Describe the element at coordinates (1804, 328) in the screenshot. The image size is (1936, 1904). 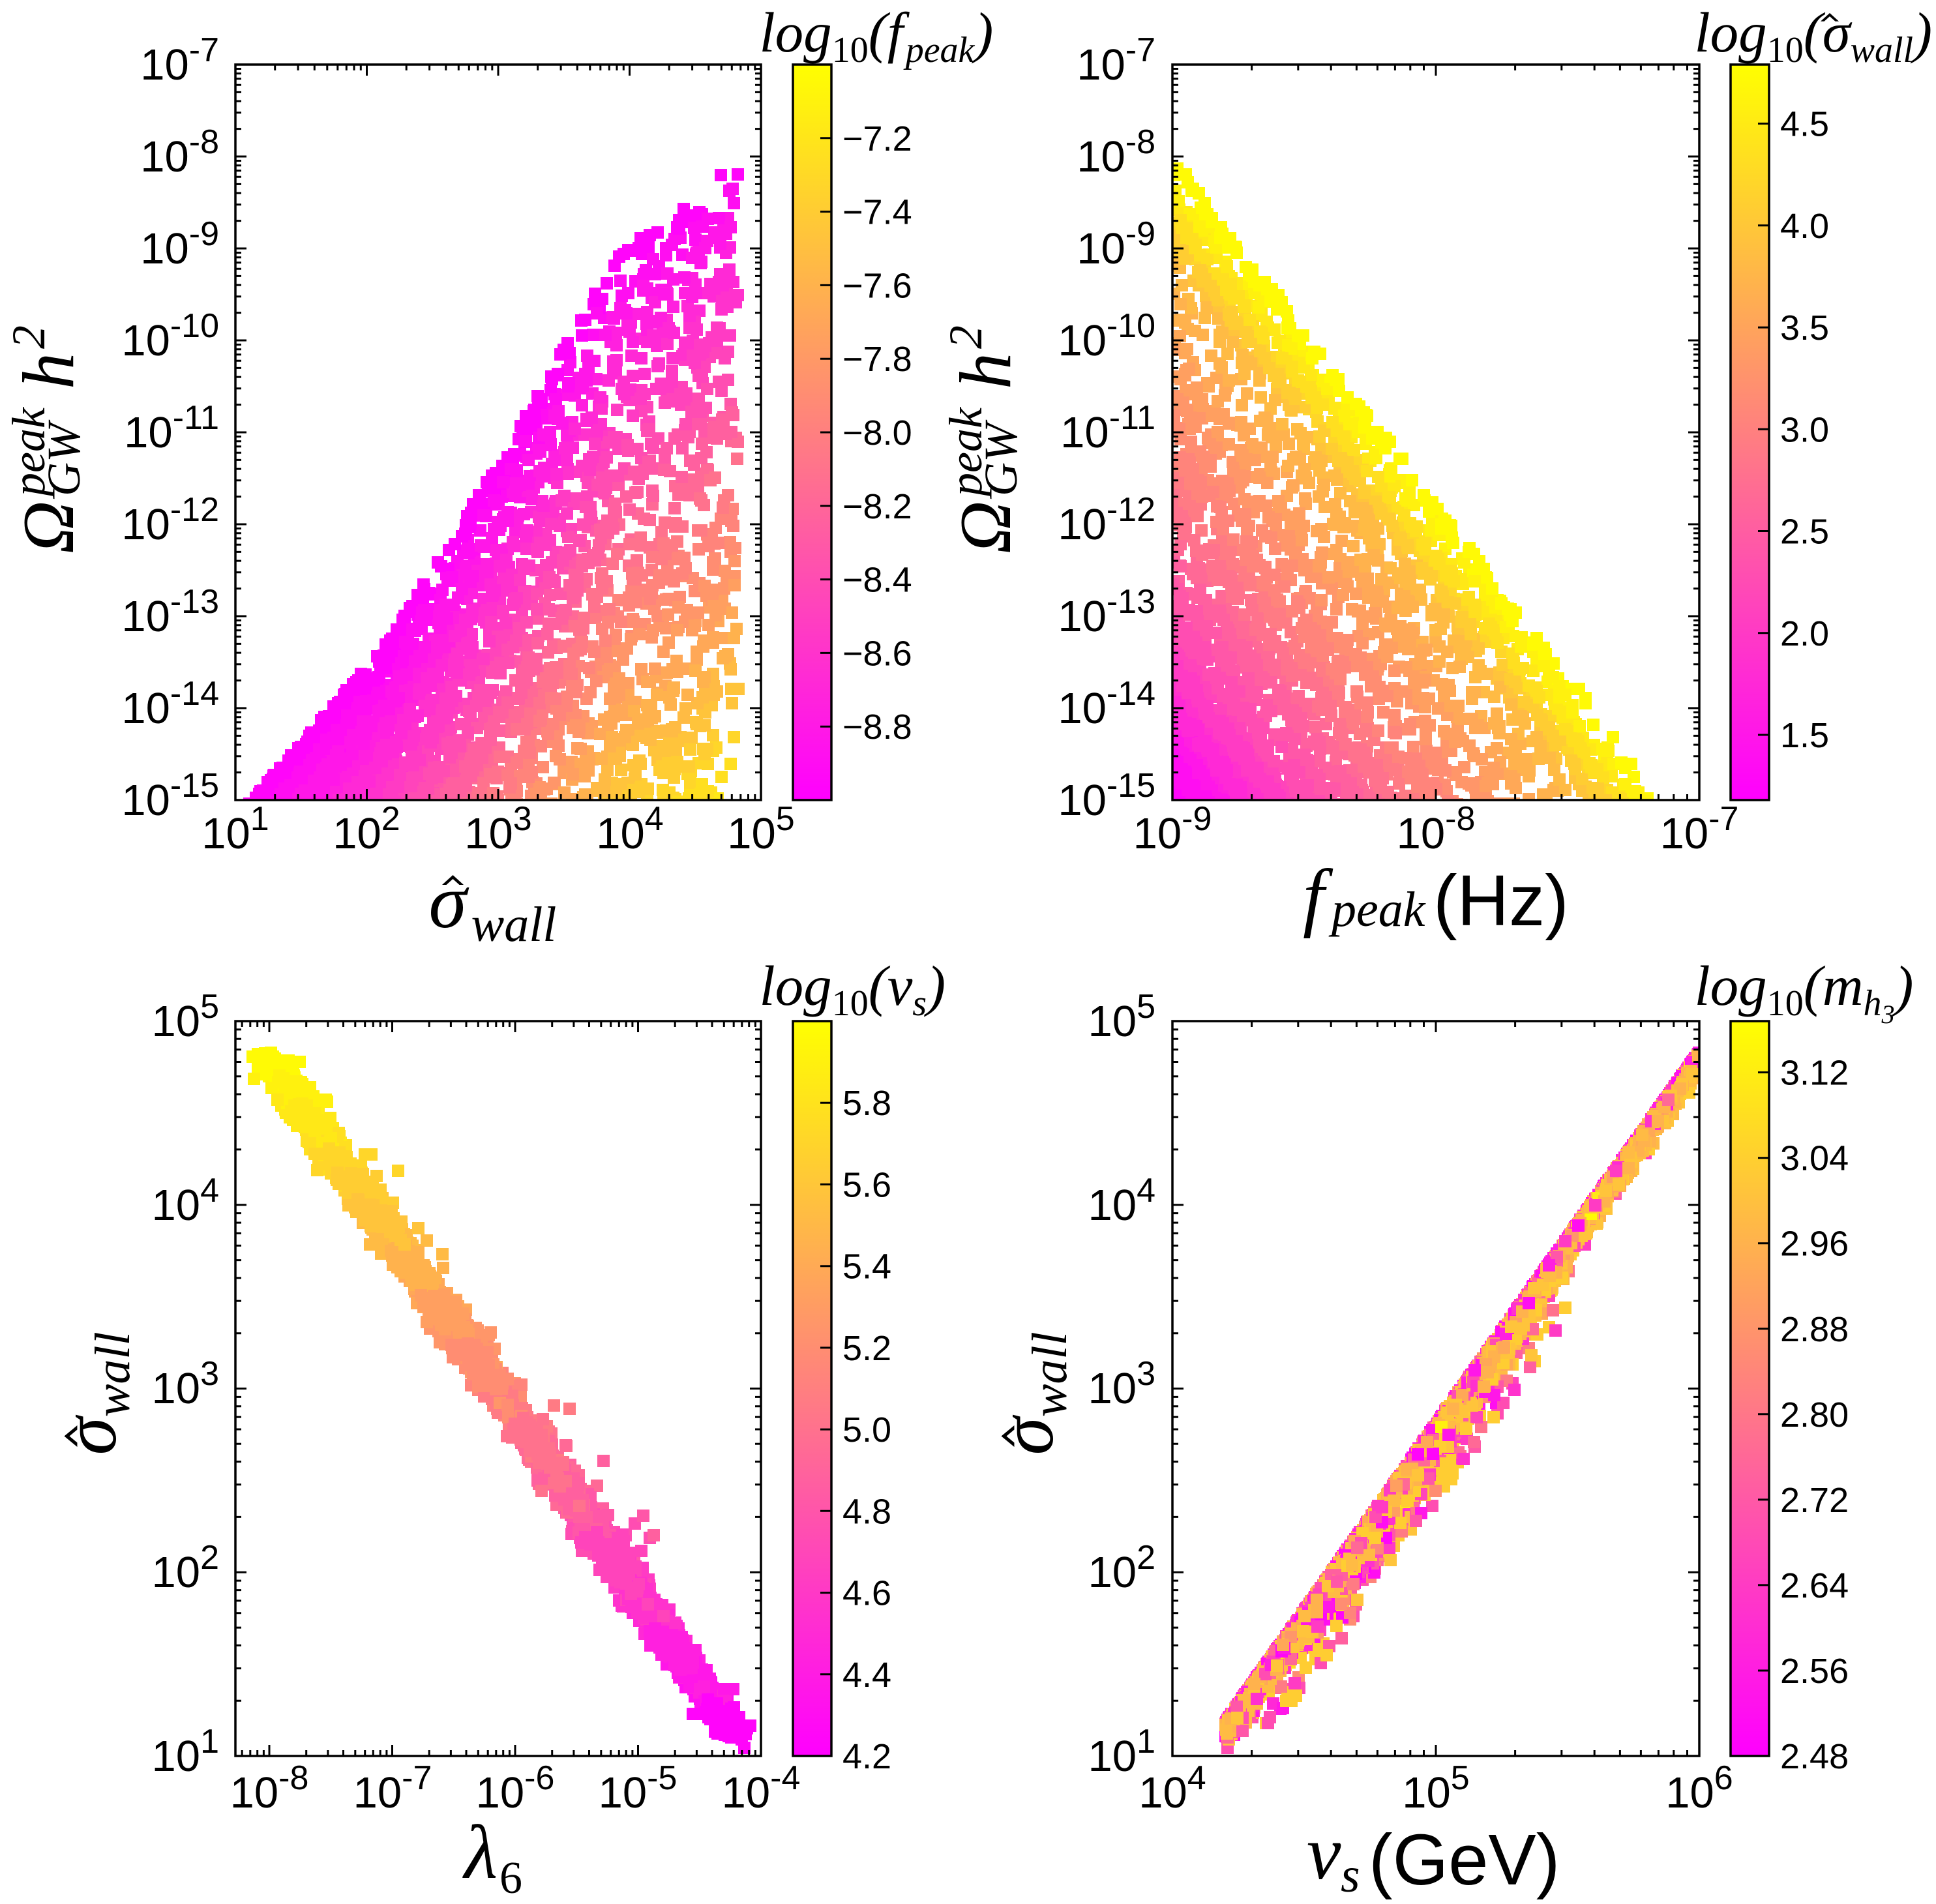
I see `svg-text: 3.5` at that location.